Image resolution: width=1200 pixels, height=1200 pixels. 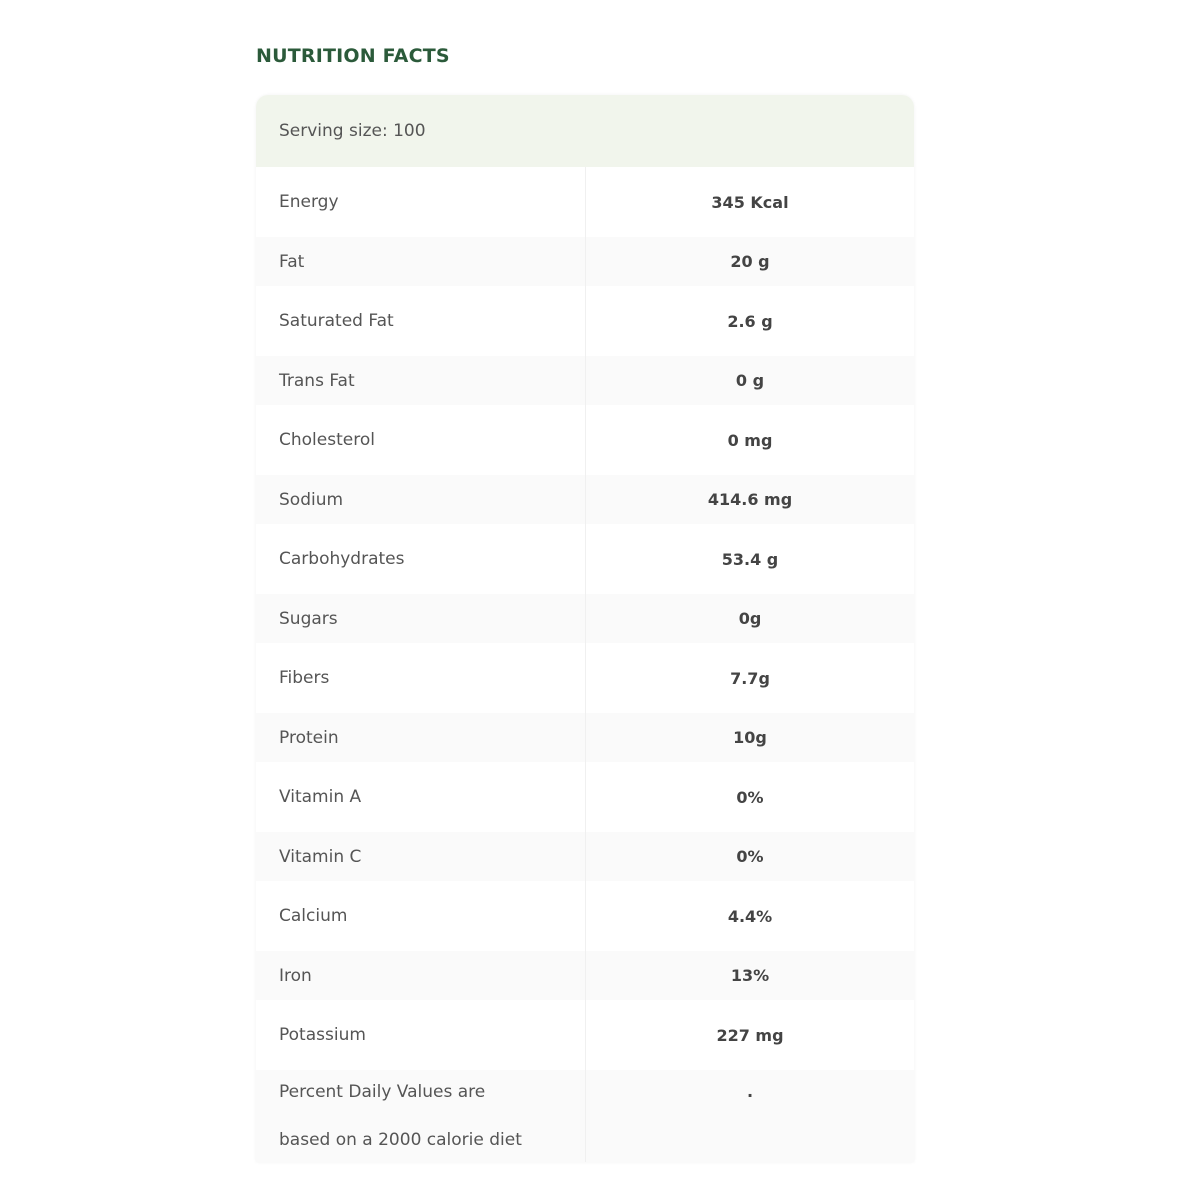 I want to click on nutrient-name: Carbohydrates, so click(x=421, y=559).